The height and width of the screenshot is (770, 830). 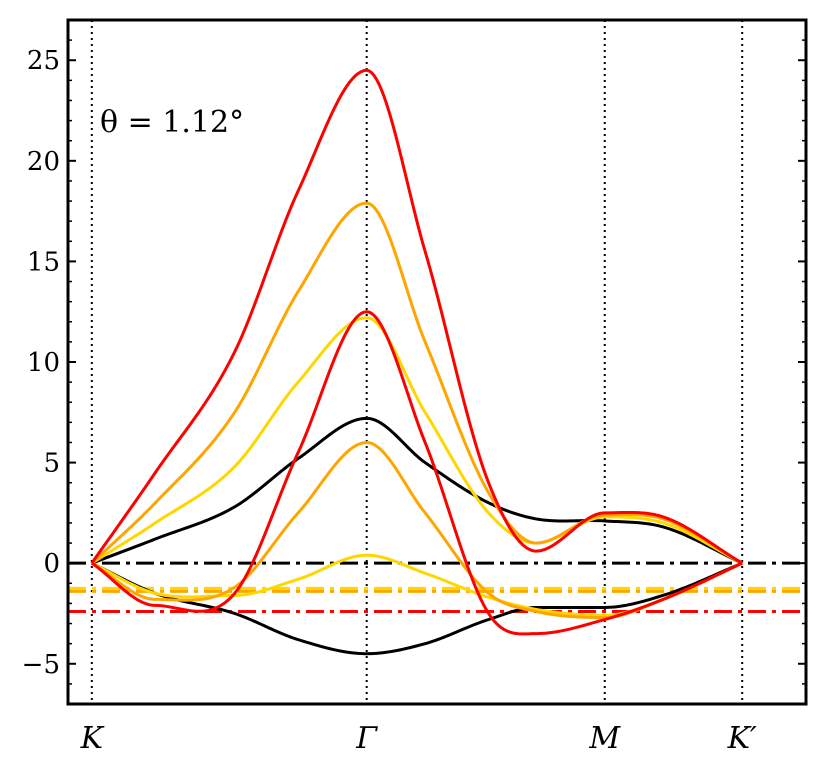 What do you see at coordinates (417, 608) in the screenshot?
I see `black-band-lower` at bounding box center [417, 608].